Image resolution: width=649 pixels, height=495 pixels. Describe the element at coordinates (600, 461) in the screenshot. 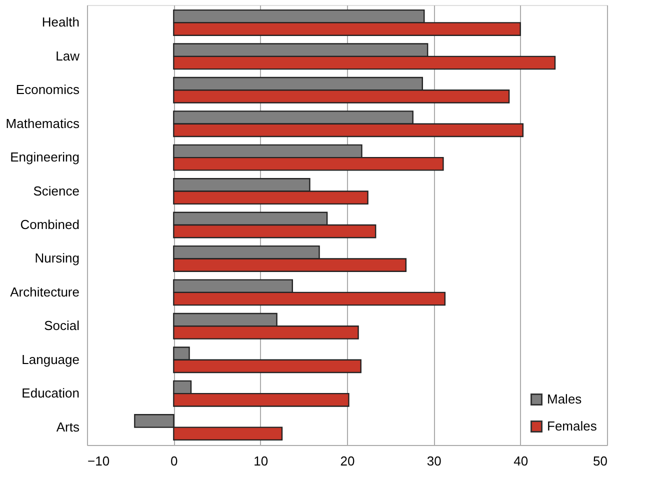

I see `x-tick-label: 50` at that location.